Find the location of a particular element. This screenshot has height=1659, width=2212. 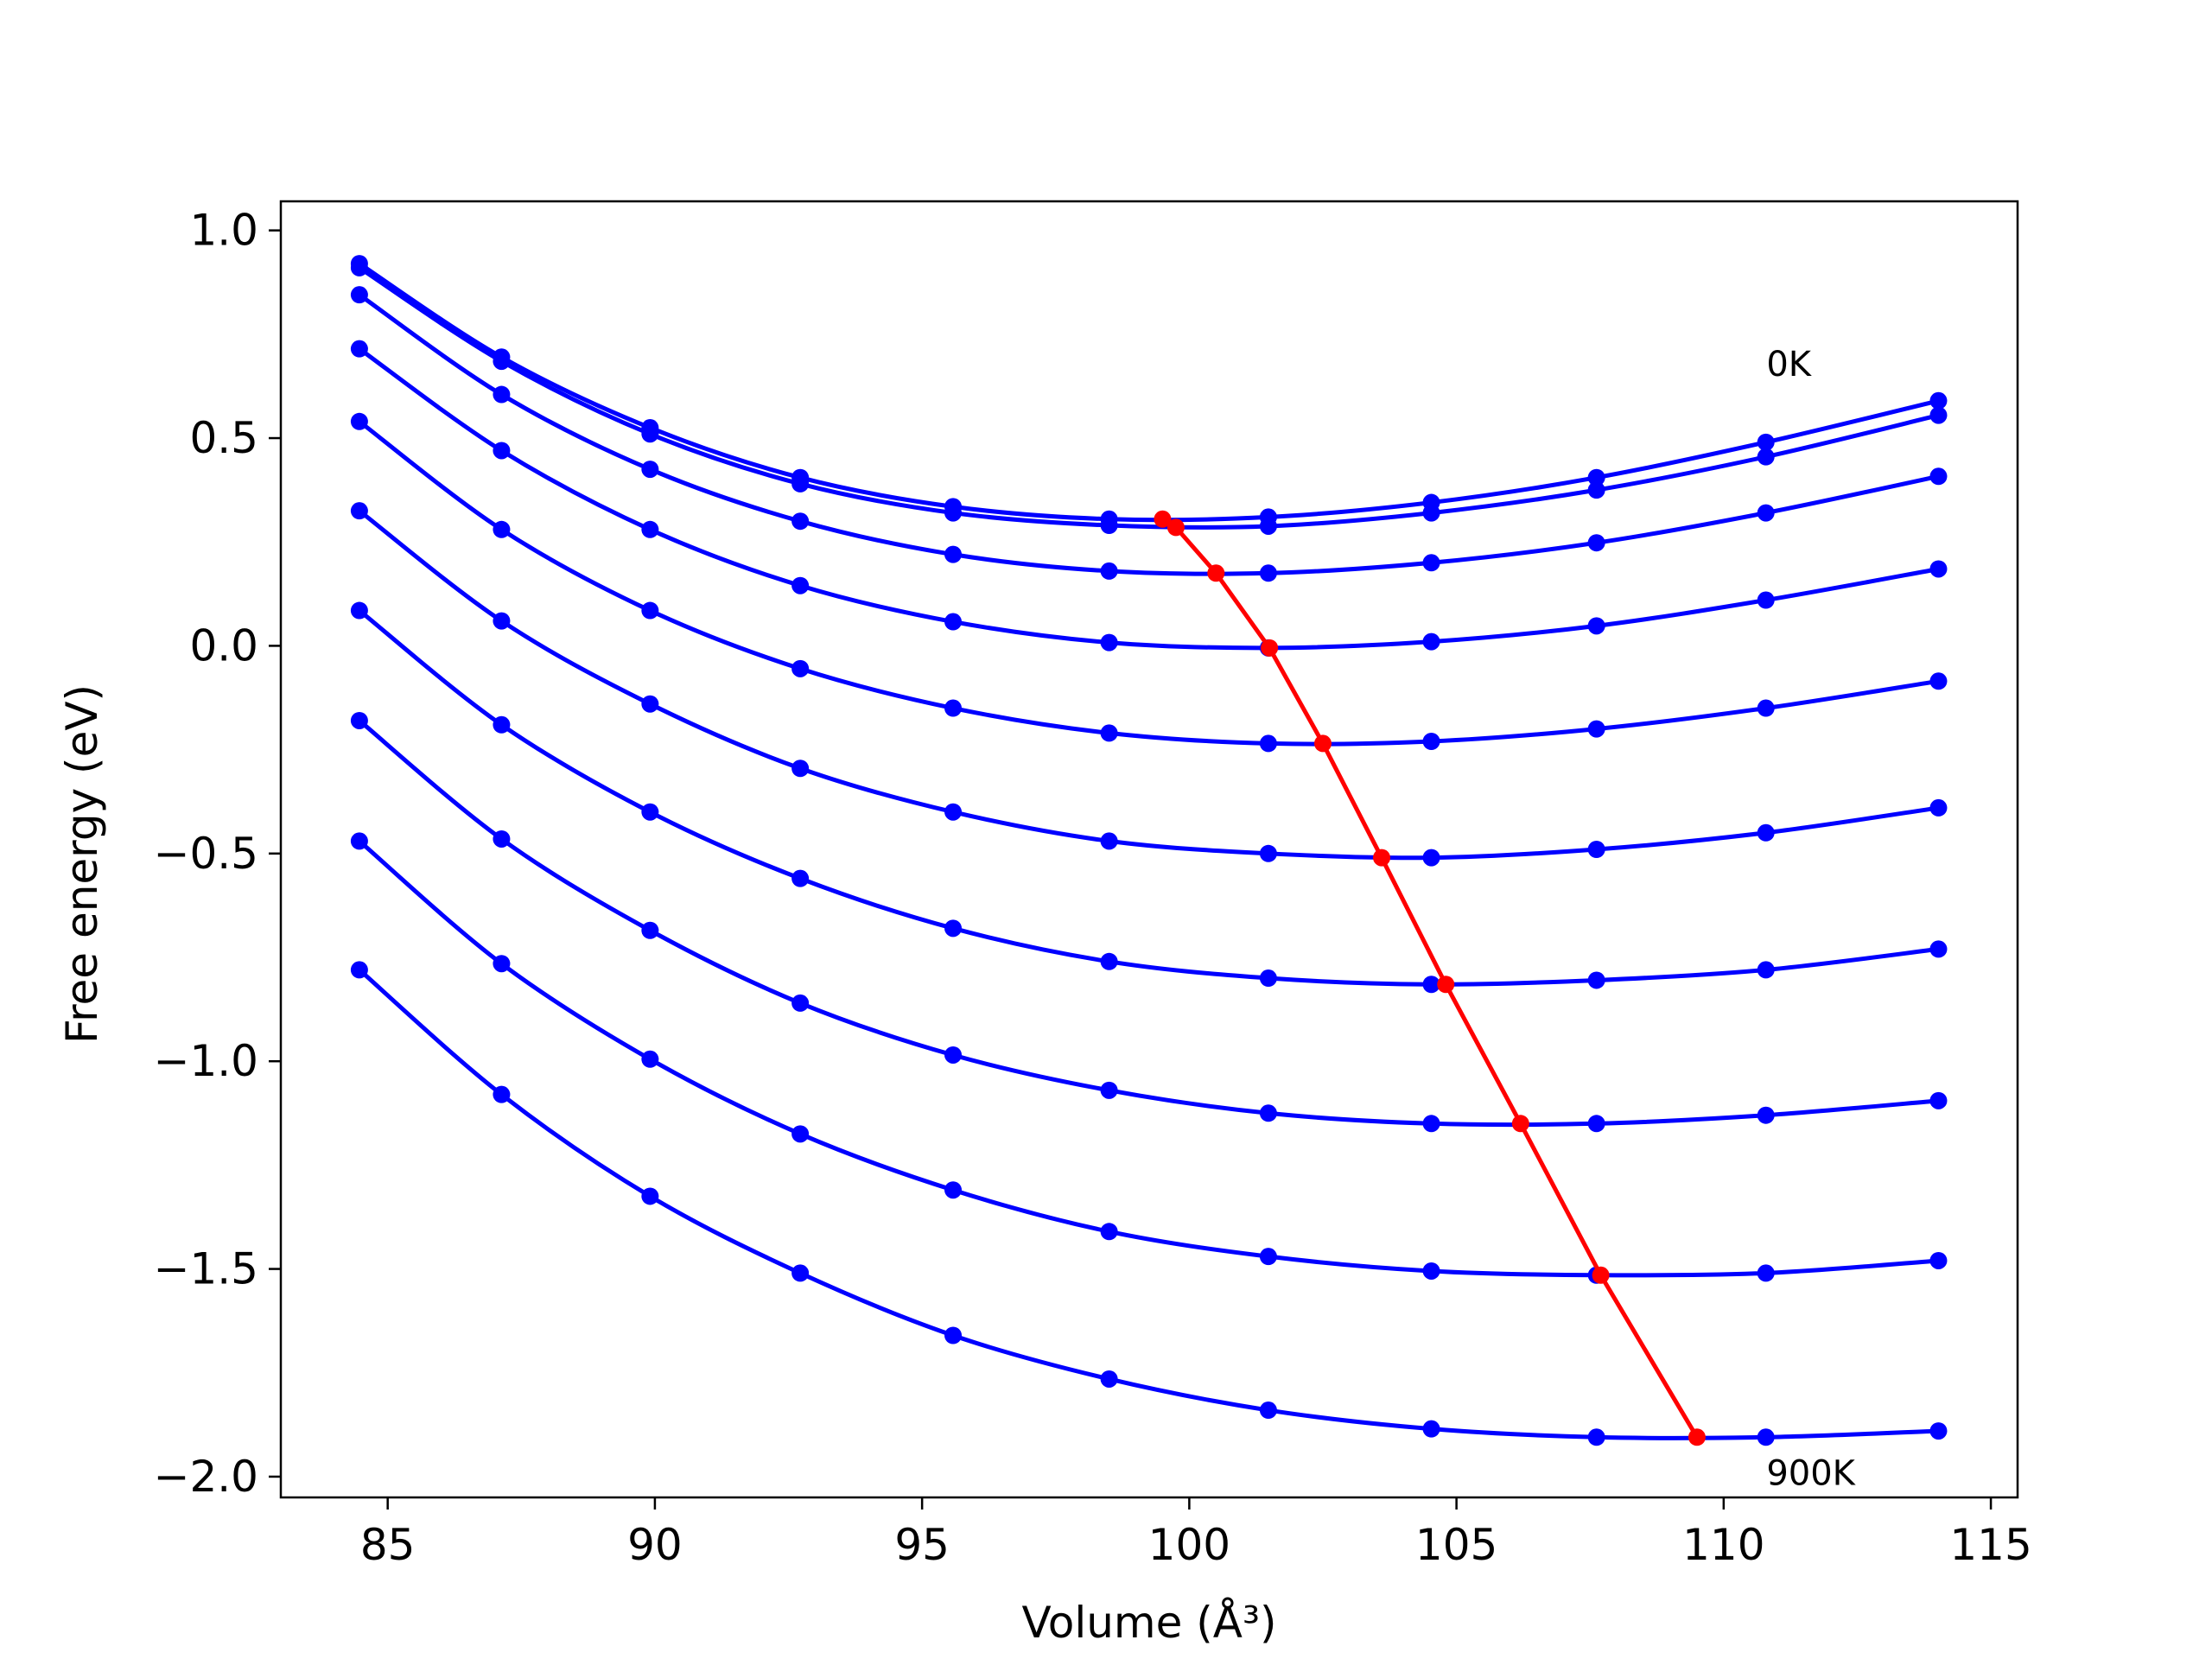

x-tick-label-6: 115 is located at coordinates (1990, 1545).